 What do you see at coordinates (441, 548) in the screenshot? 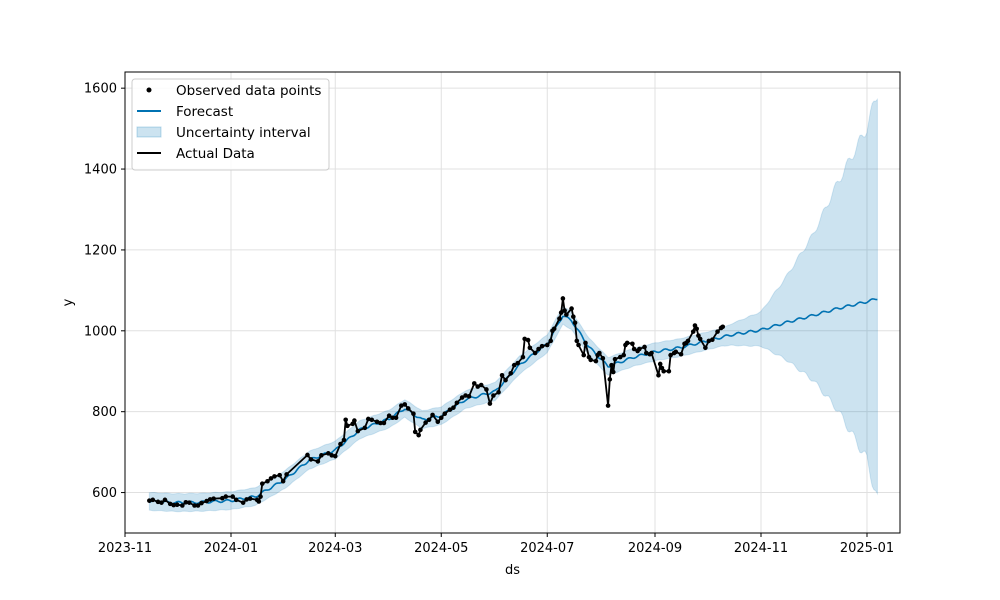
I see `x-tick-label: 2024-05` at bounding box center [441, 548].